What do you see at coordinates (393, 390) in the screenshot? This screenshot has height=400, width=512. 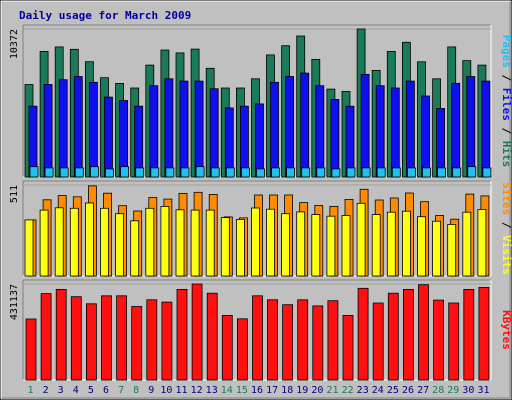 I see `x-tick-label-25: 25` at bounding box center [393, 390].